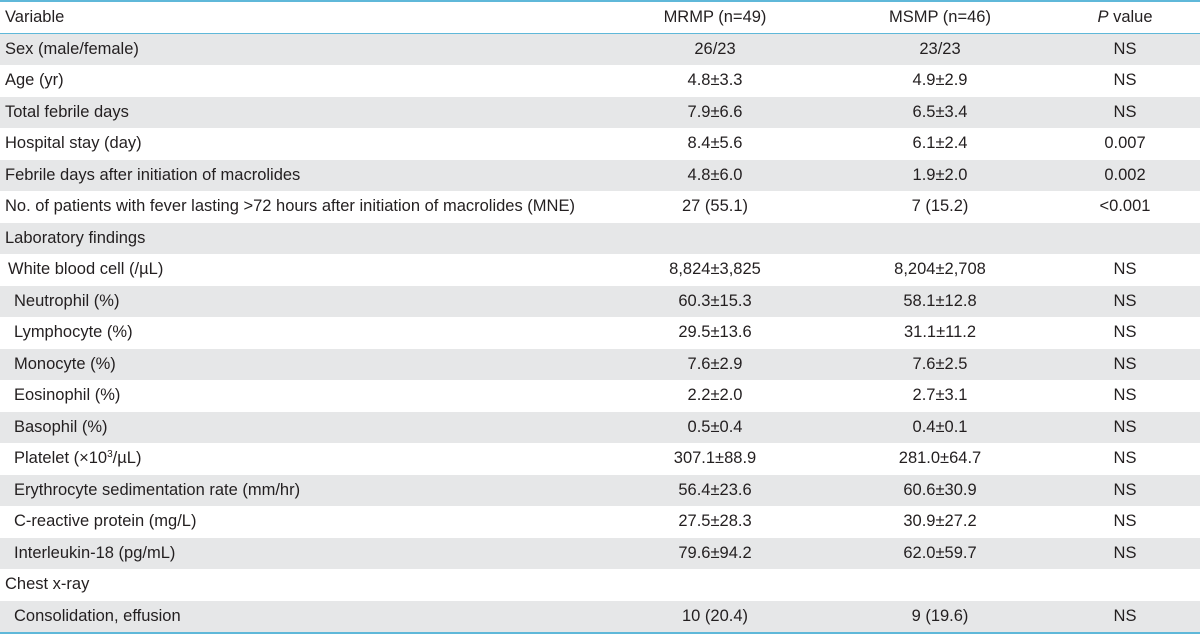 The height and width of the screenshot is (634, 1200). I want to click on platelet-label-post: /µL), so click(127, 458).